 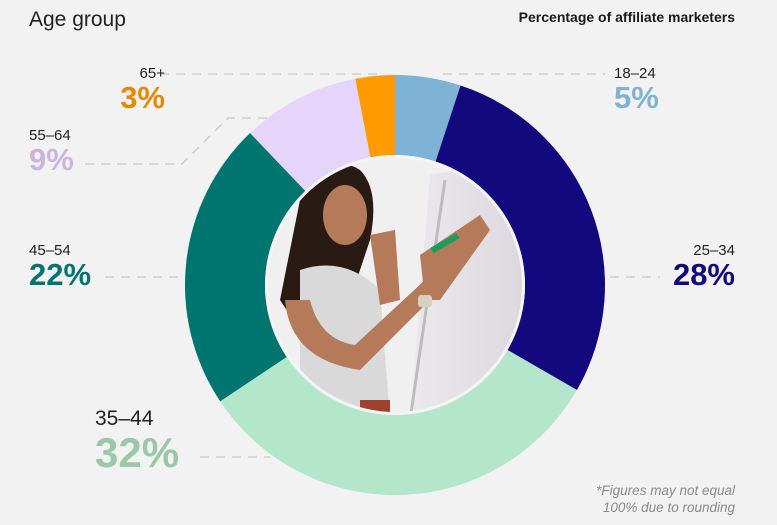 I want to click on label-18-24: 18–24 5%, so click(x=636, y=90).